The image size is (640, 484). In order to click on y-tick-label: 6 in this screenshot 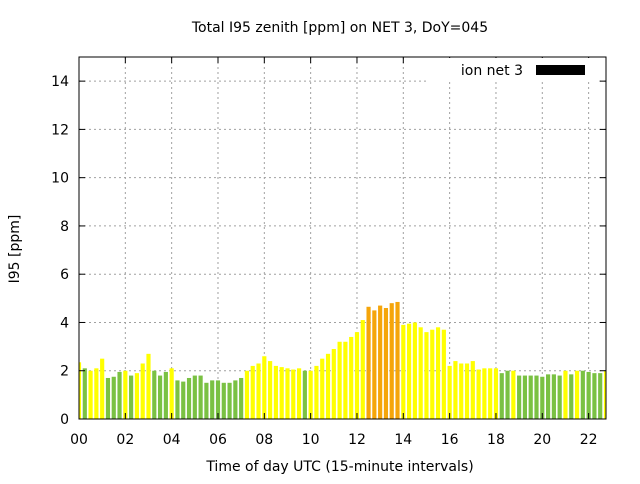, I will do `click(64, 275)`.